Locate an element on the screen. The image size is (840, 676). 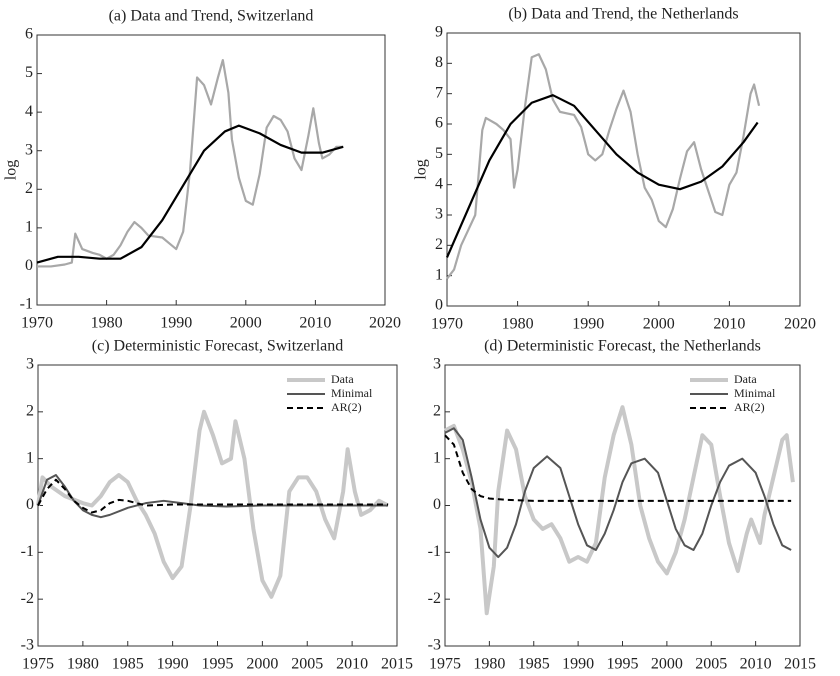
panel-title: (b) Data and Trend, the Netherlands is located at coordinates (623, 14).